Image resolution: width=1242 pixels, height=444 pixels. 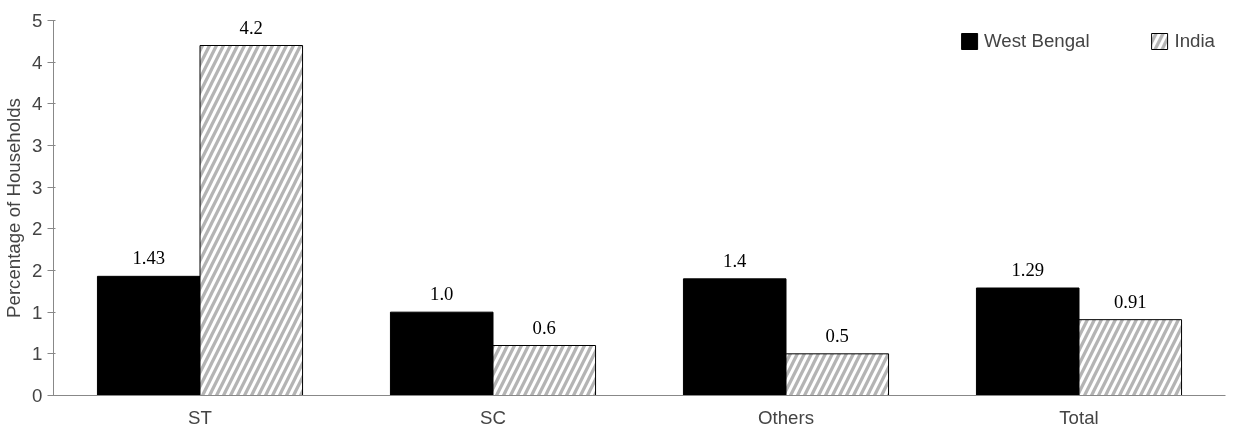 I want to click on x-tick-label: Total, so click(x=1079, y=417).